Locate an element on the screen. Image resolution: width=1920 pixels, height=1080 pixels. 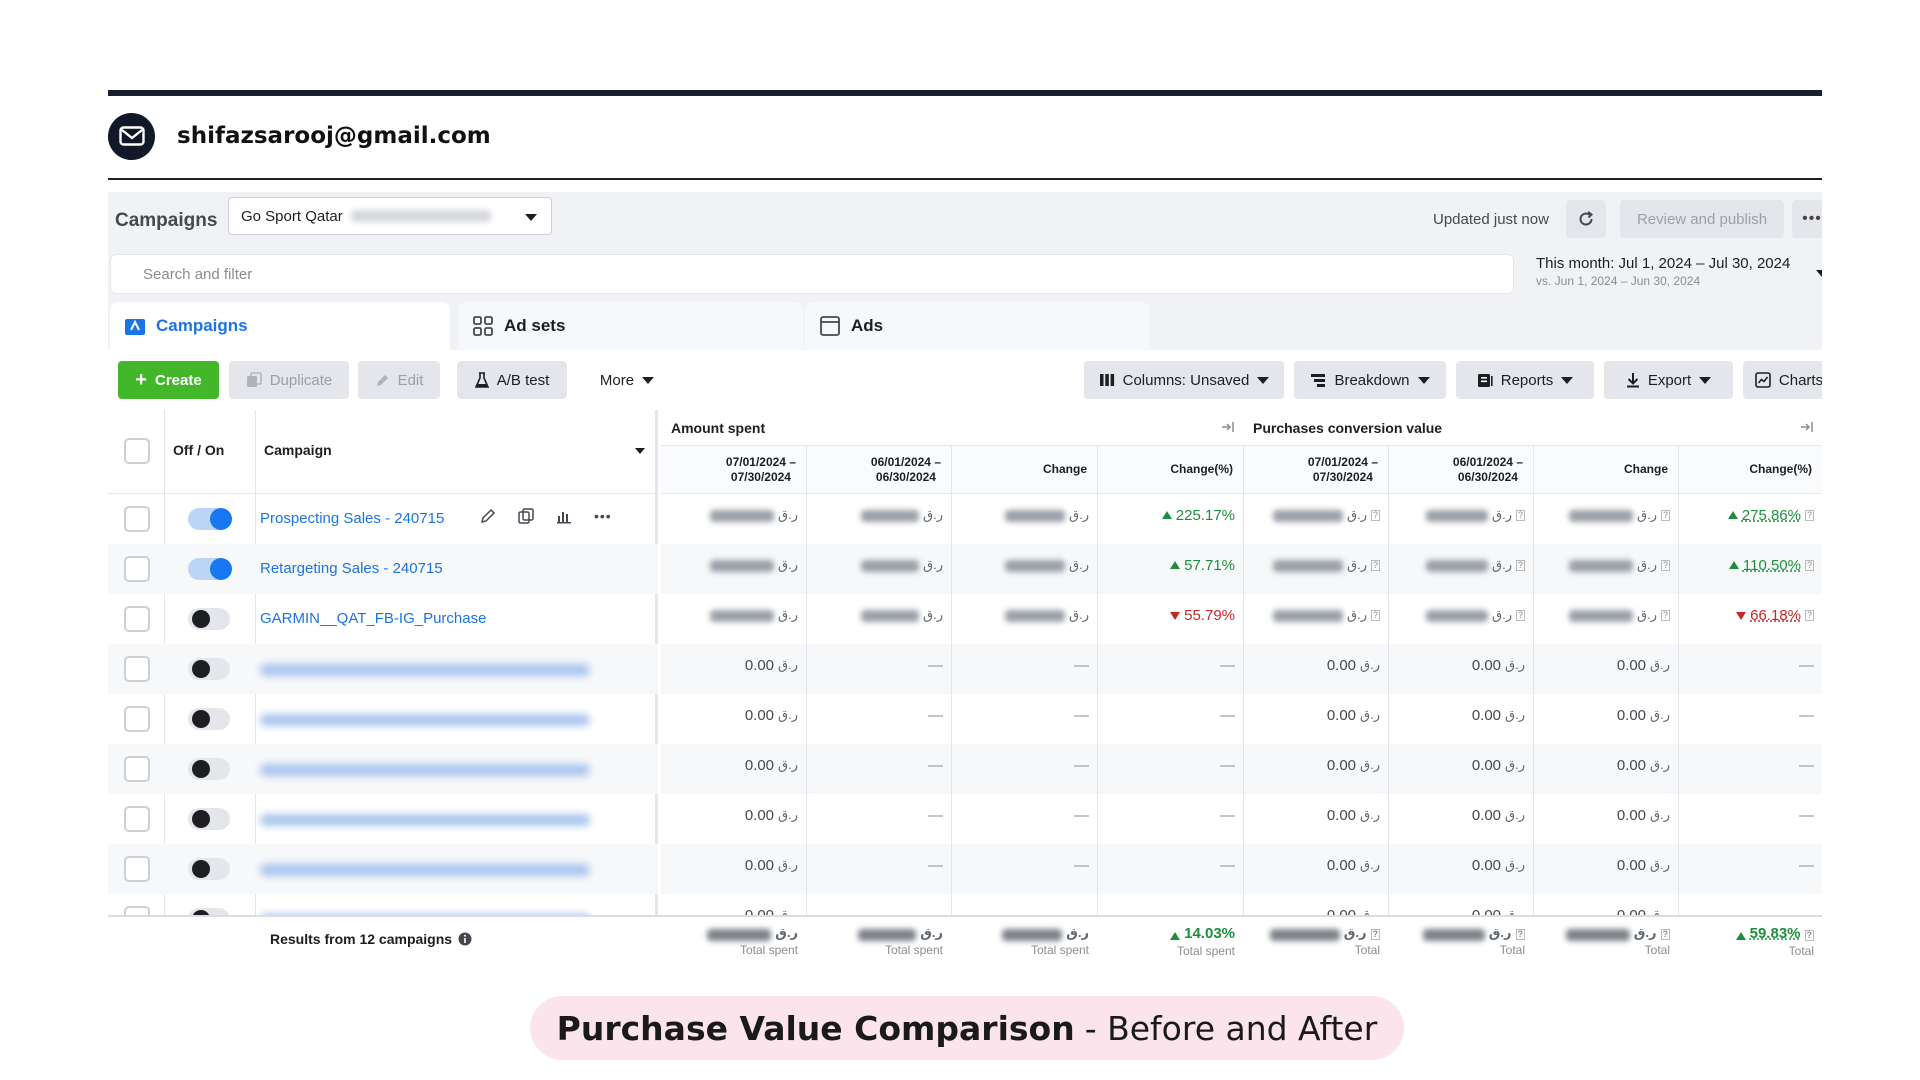
duplicate-label: Duplicate is located at coordinates (301, 380).